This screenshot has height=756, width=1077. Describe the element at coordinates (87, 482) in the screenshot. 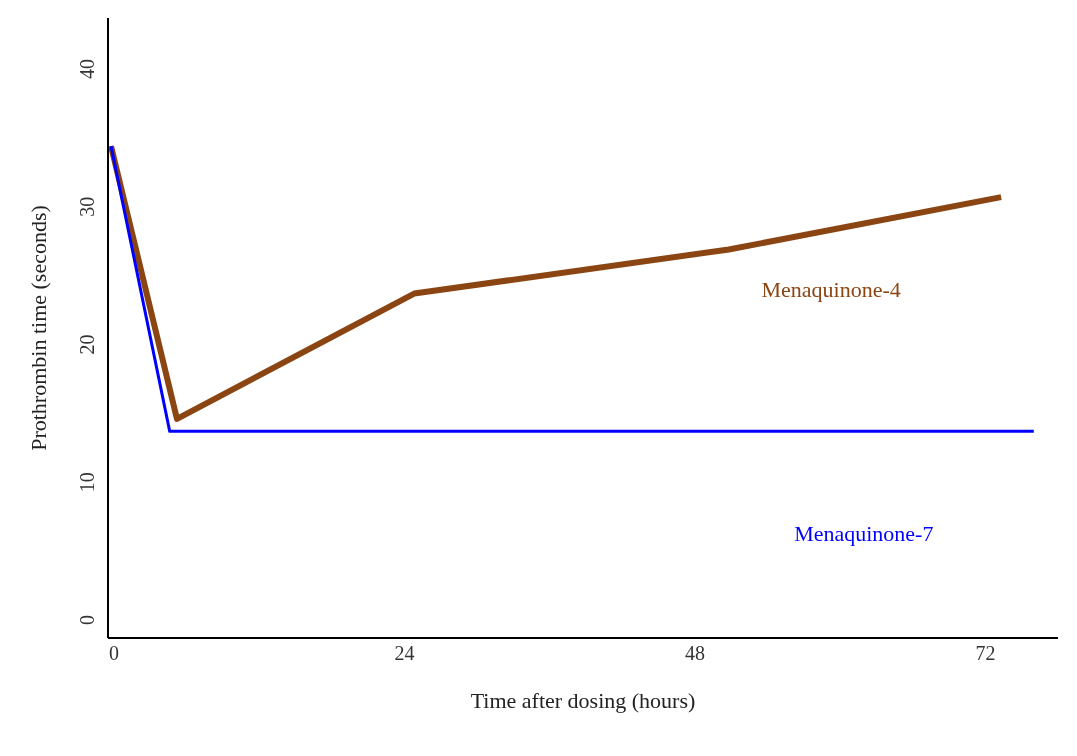

I see `y-tick-label: 10` at that location.